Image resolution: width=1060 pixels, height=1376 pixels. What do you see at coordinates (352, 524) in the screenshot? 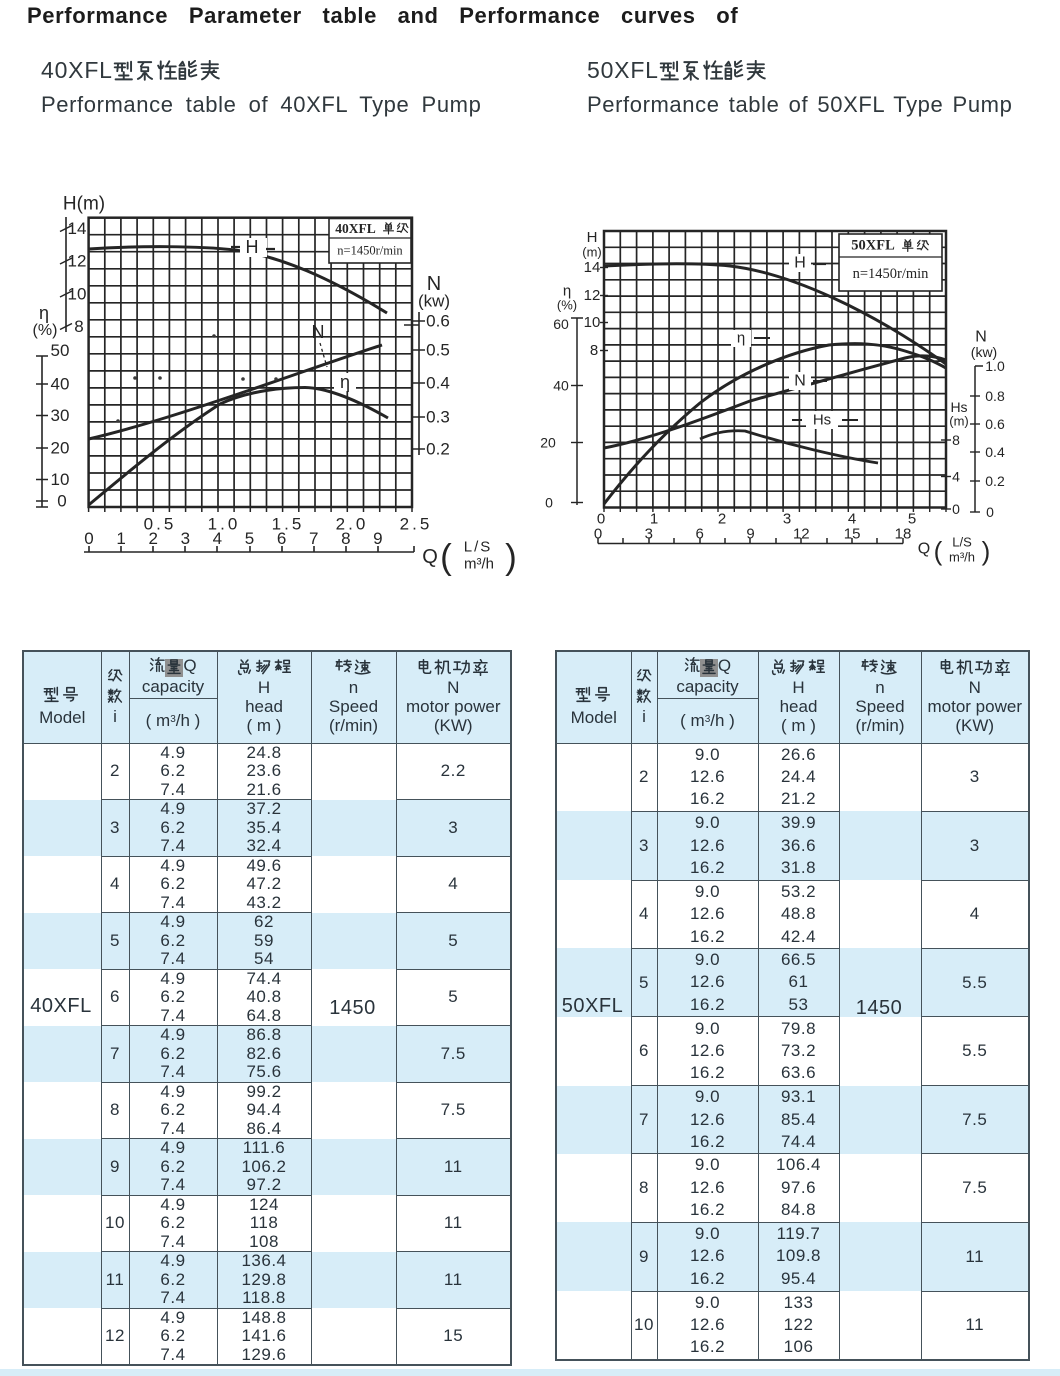
I see `svg-text: 2.0` at bounding box center [352, 524].